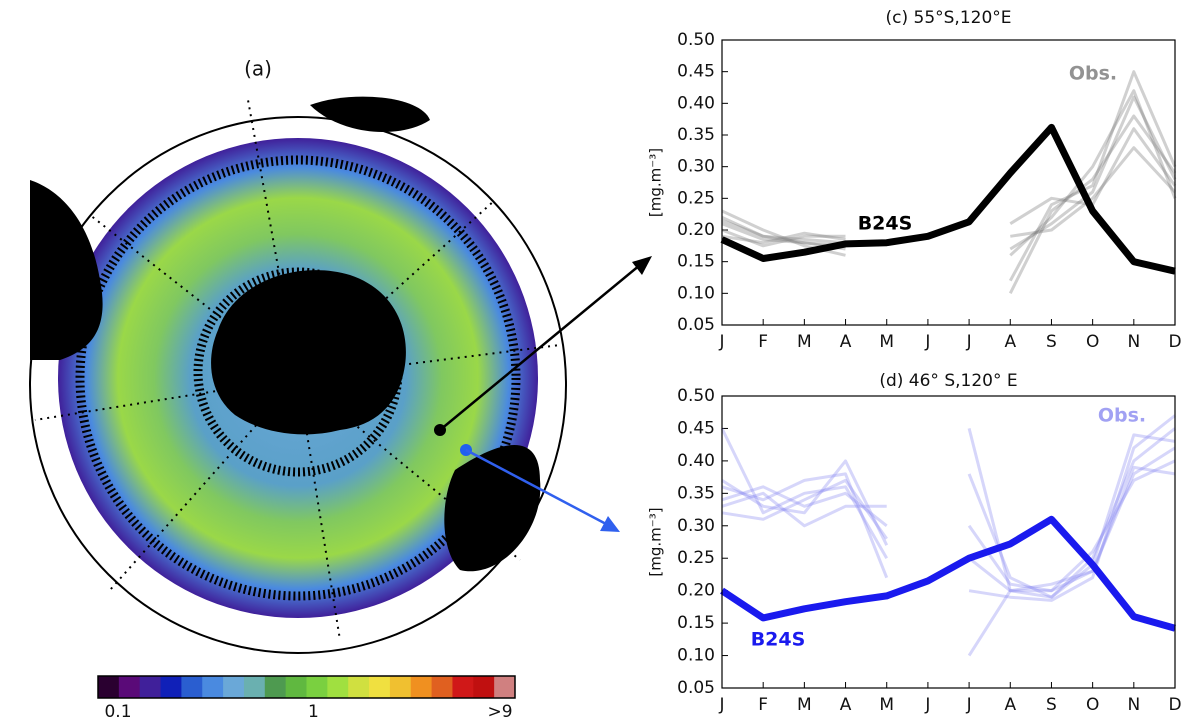 This screenshot has height=722, width=1184. I want to click on map-title: (a), so click(258, 69).